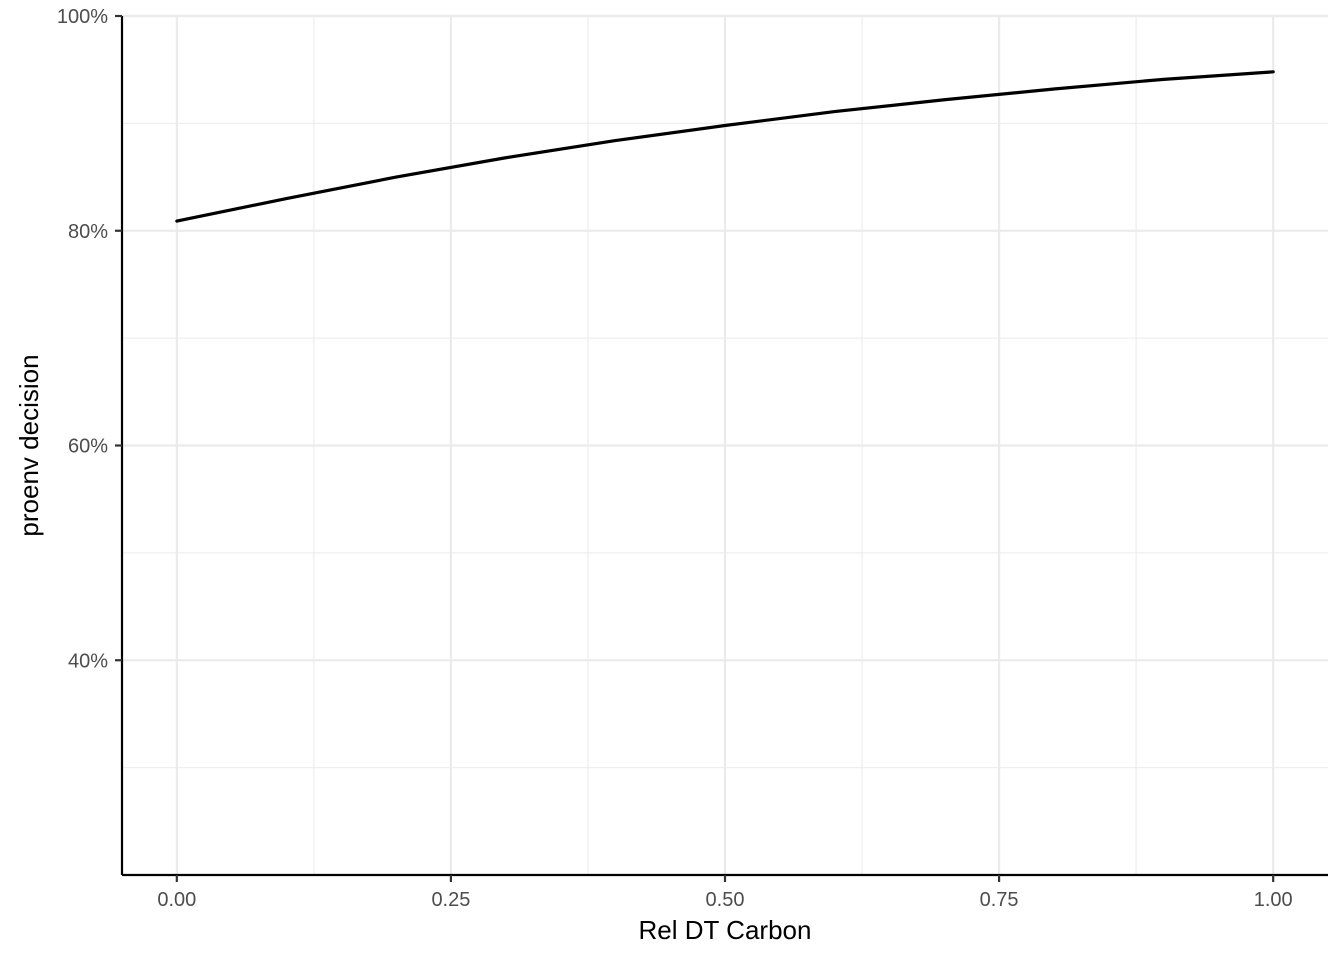 This screenshot has width=1344, height=960. What do you see at coordinates (176, 900) in the screenshot?
I see `x-tick-label: 0.00` at bounding box center [176, 900].